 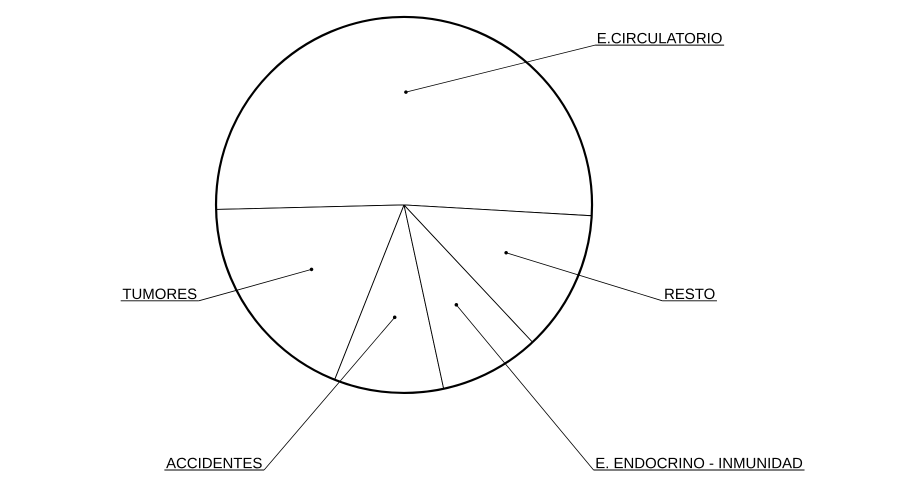 What do you see at coordinates (159, 294) in the screenshot?
I see `slice-label: TUMORES` at bounding box center [159, 294].